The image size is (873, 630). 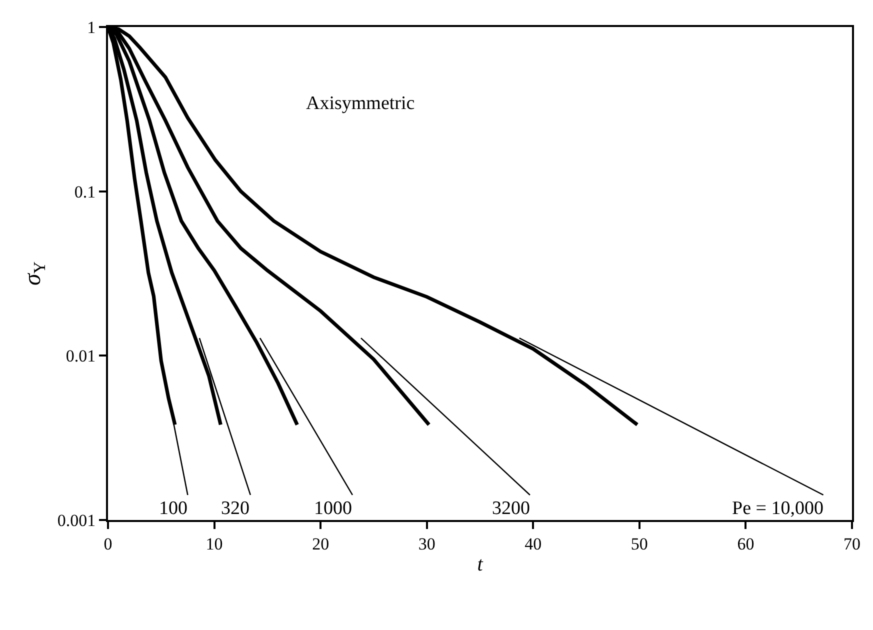 What do you see at coordinates (173, 508) in the screenshot?
I see `annotation: 100` at bounding box center [173, 508].